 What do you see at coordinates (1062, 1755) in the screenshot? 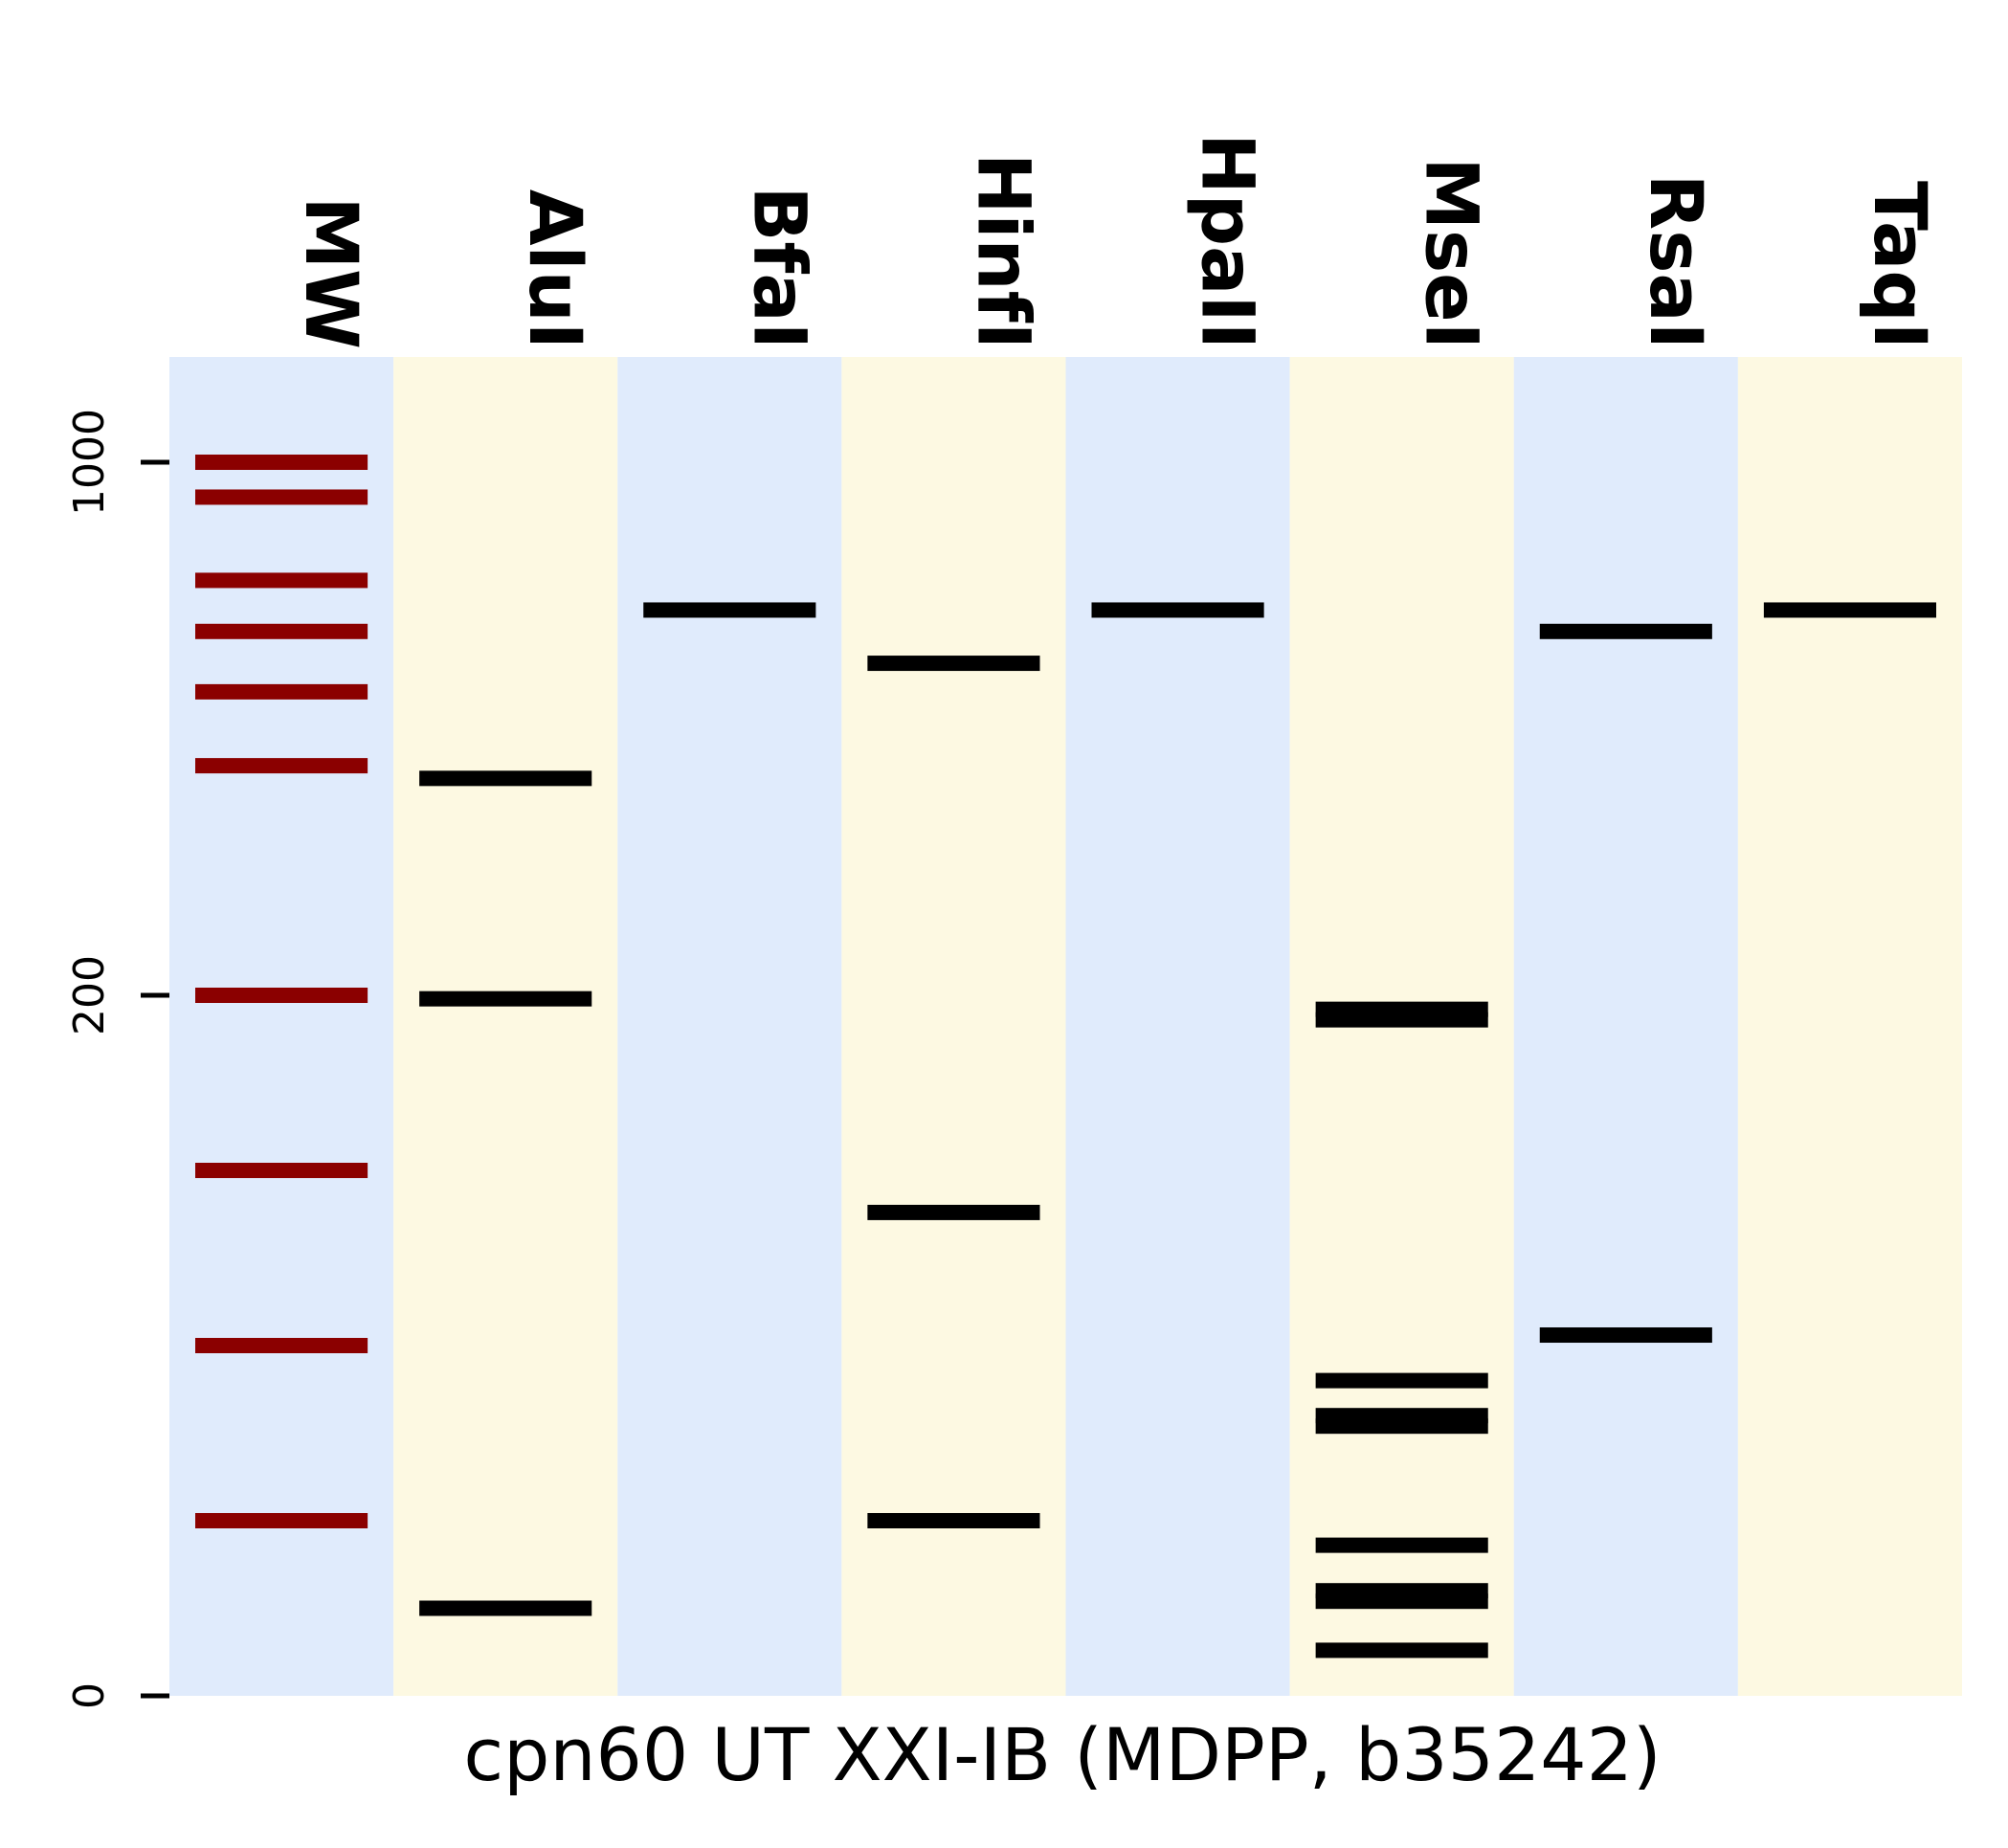
I see `x-axis-label: cpn60 UT XXI-IB (MDPP, b35242)` at bounding box center [1062, 1755].